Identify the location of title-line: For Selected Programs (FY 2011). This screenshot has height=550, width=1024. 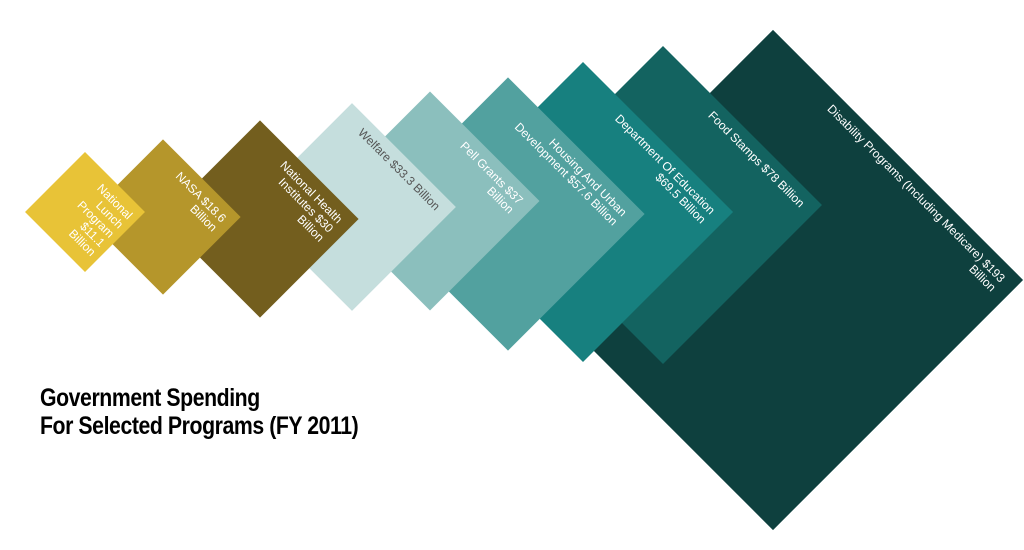
(199, 426).